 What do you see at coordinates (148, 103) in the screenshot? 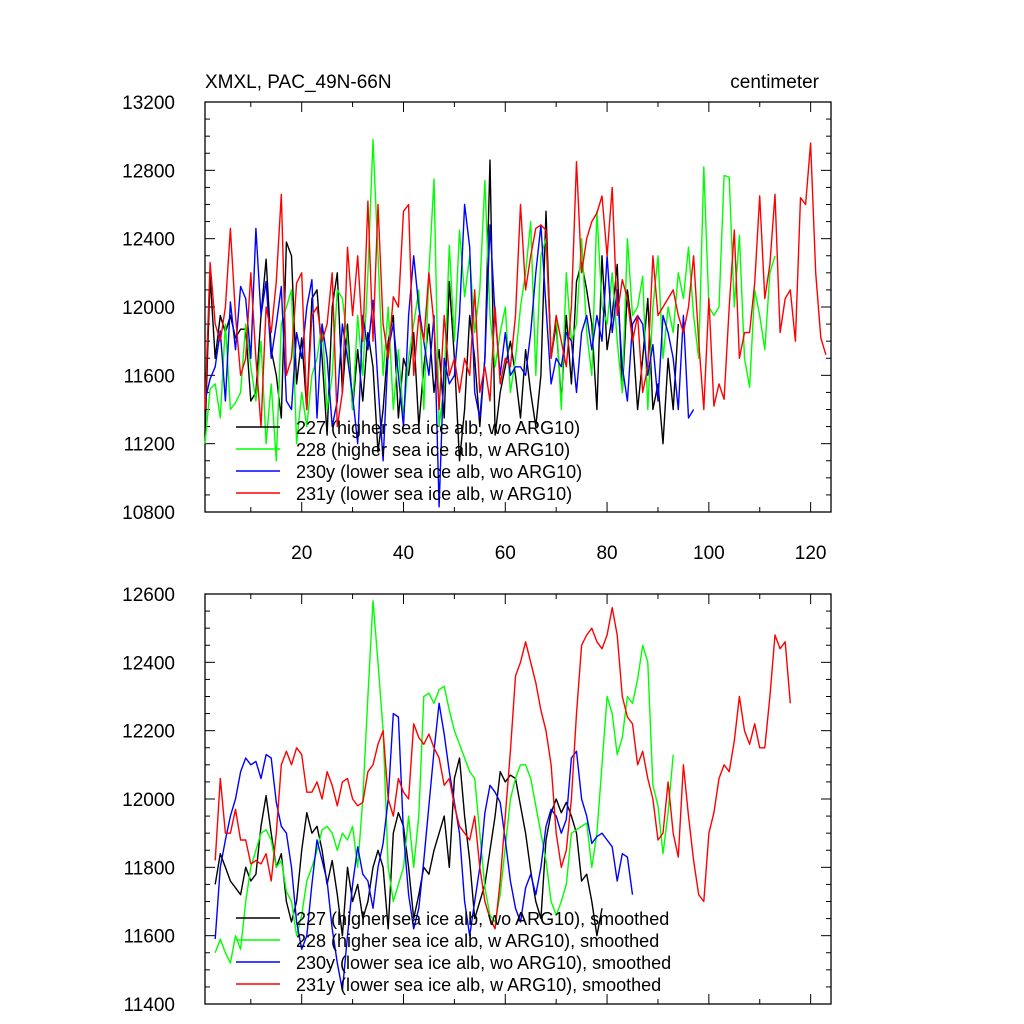
I see `top-ytick-label: 13200` at bounding box center [148, 103].